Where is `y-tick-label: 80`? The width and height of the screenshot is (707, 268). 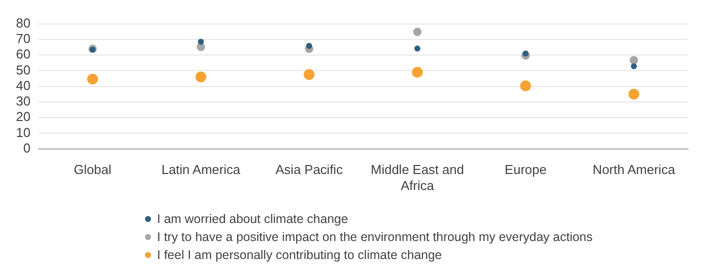
y-tick-label: 80 is located at coordinates (23, 22).